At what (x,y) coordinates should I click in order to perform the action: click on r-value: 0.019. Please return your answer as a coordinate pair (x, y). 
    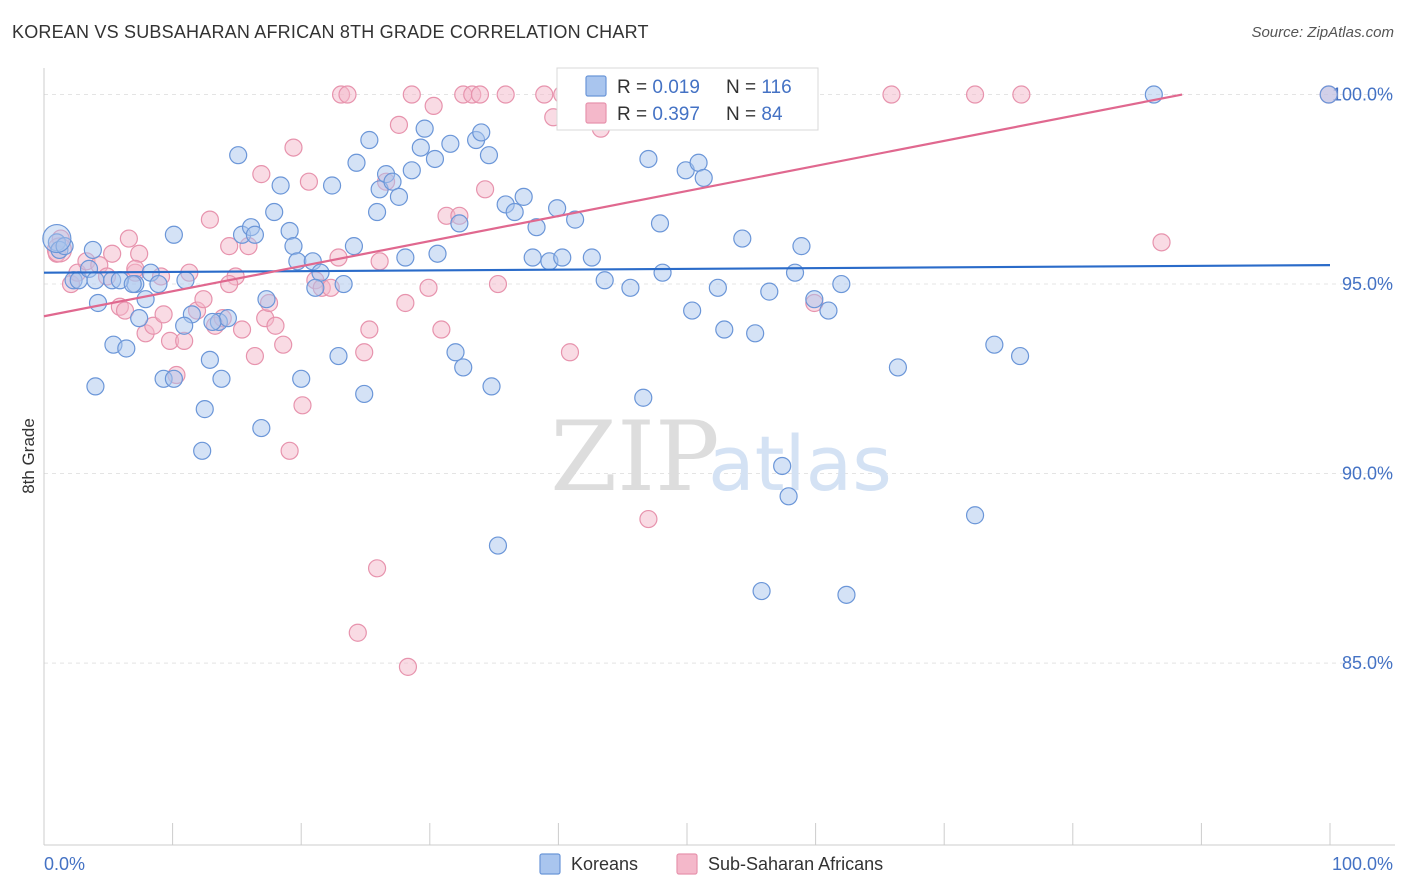
    Looking at the image, I should click on (676, 87).